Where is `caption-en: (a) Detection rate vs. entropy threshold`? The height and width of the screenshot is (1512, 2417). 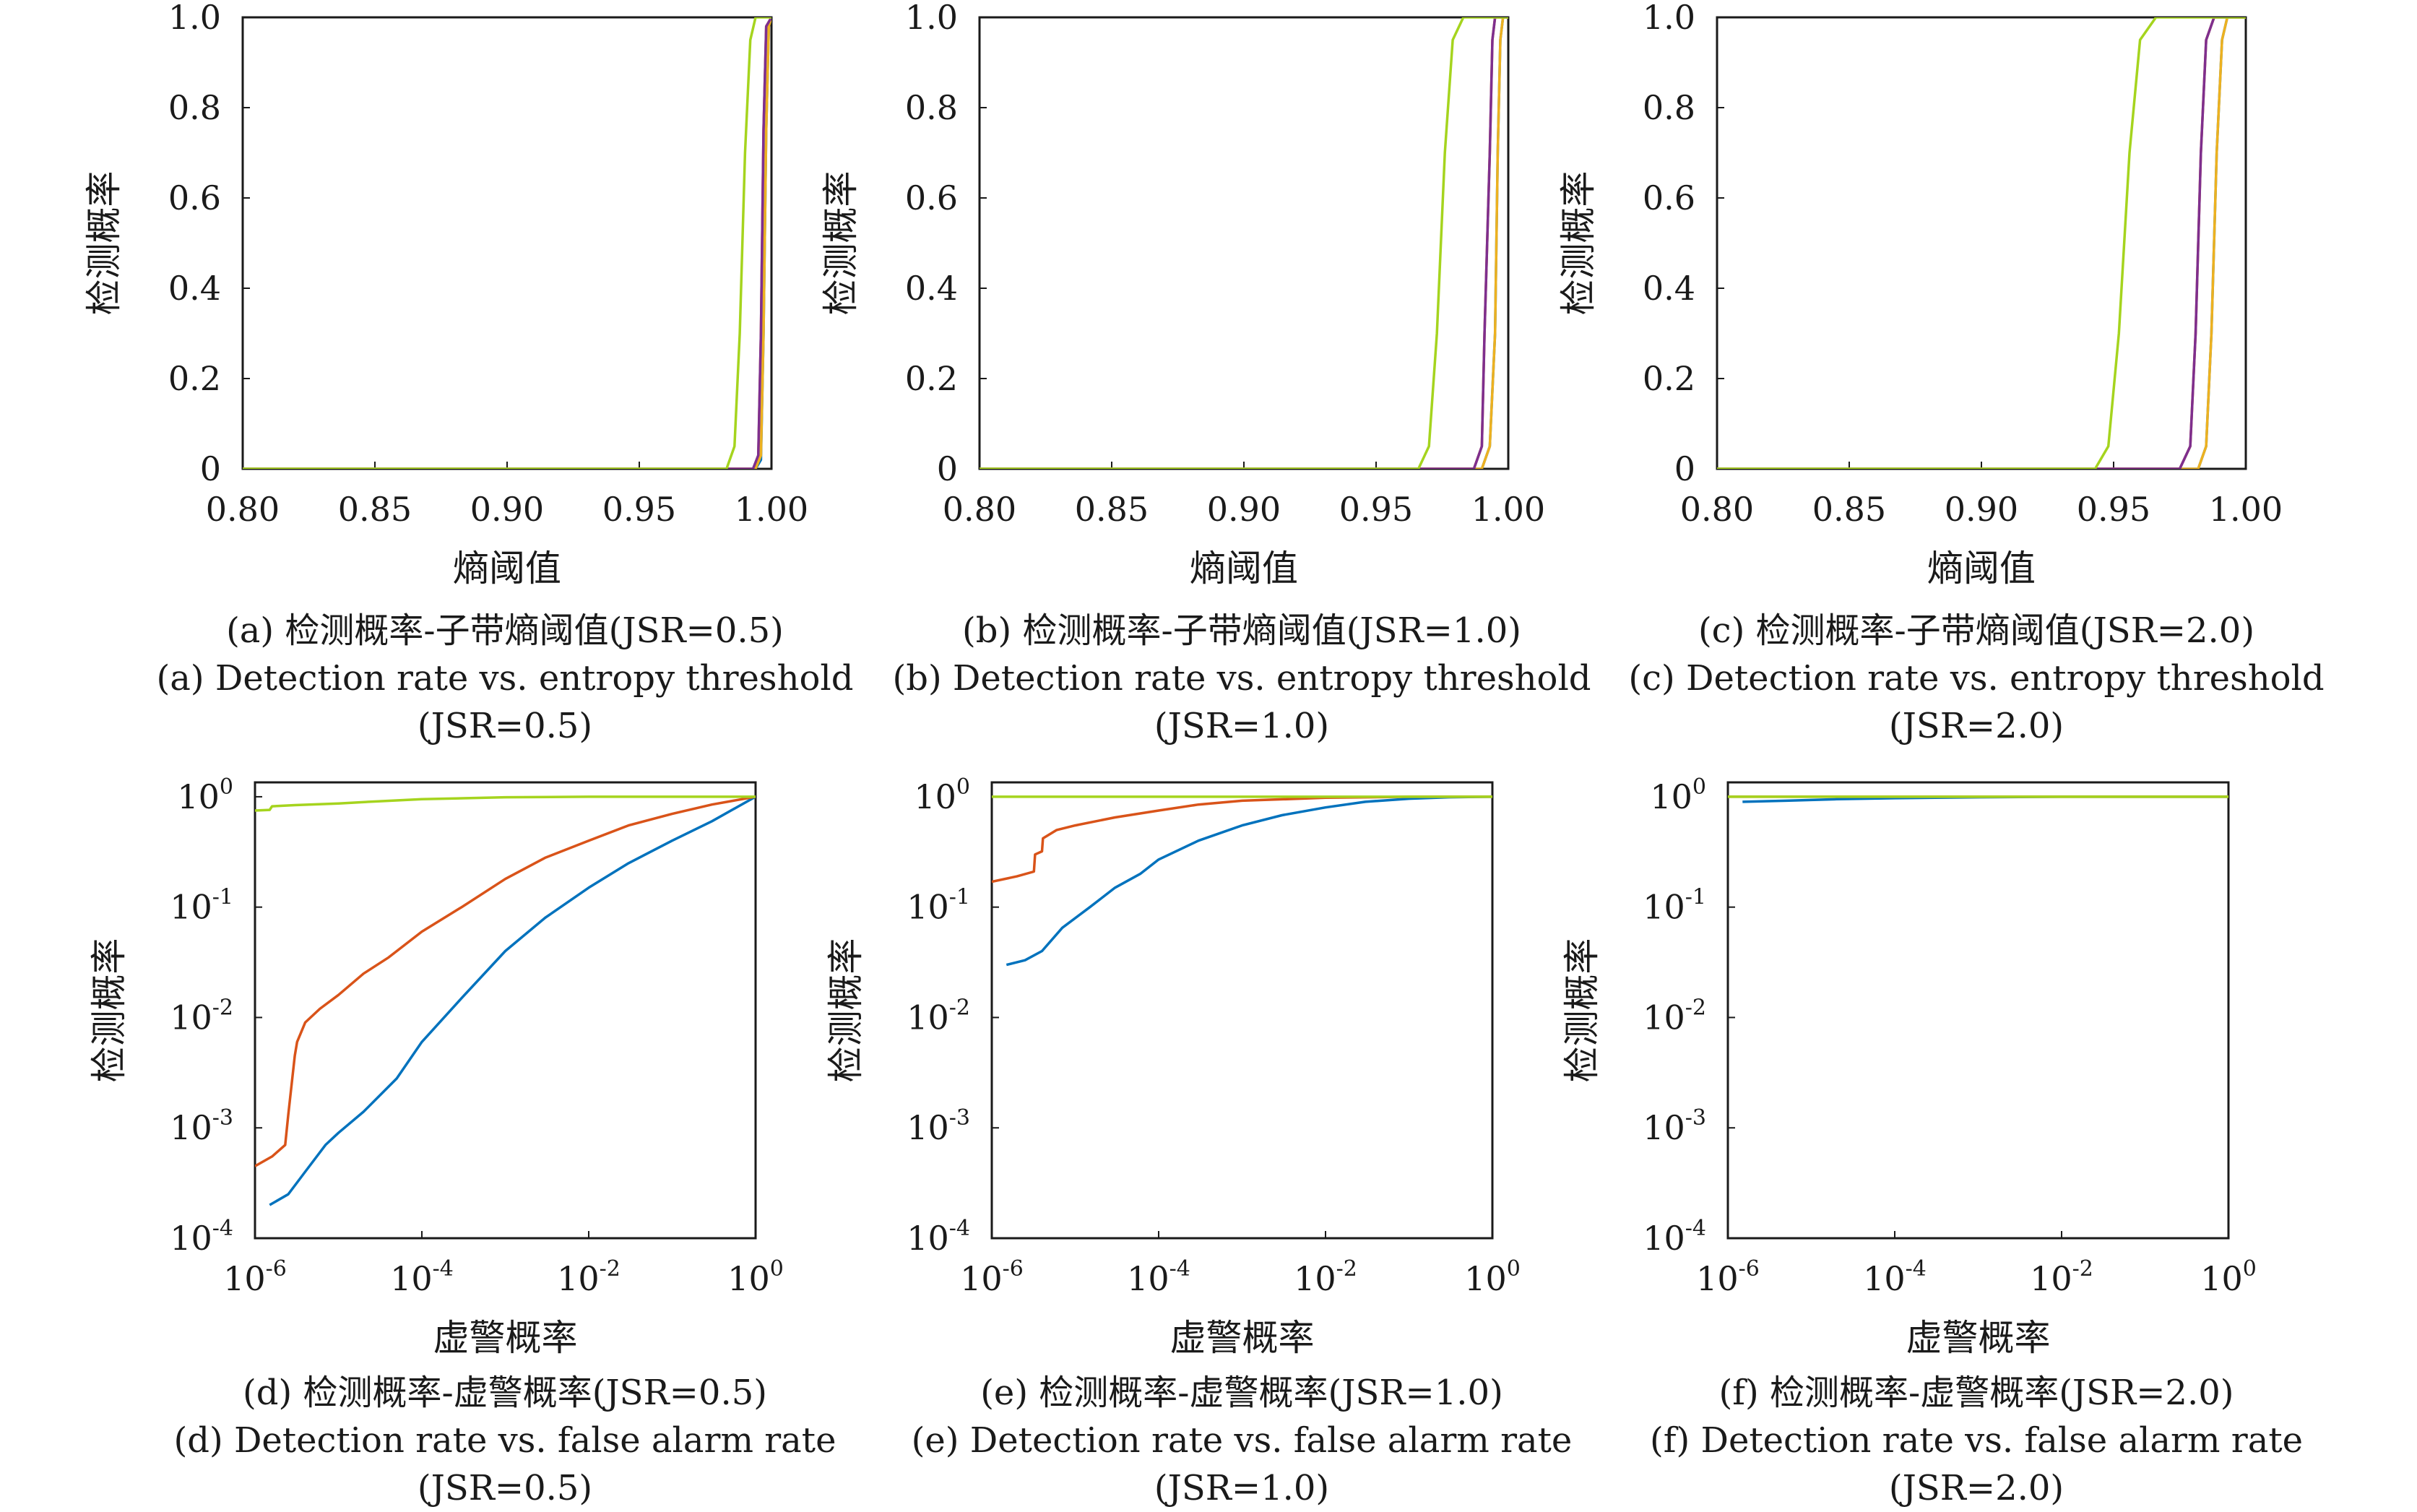
caption-en: (a) Detection rate vs. entropy threshold is located at coordinates (505, 678).